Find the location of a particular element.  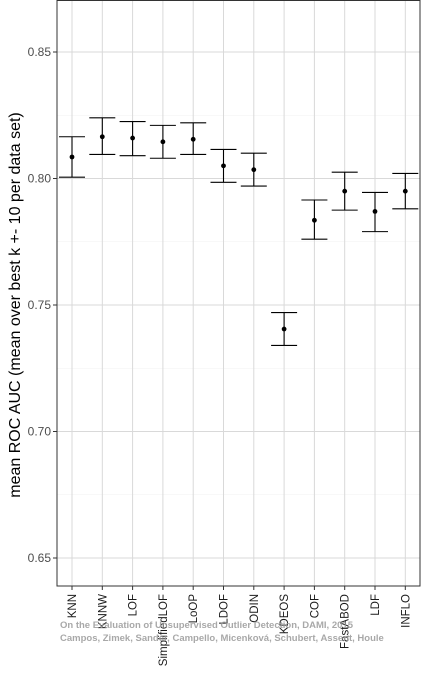

x-tick-label: LDF is located at coordinates (376, 605).